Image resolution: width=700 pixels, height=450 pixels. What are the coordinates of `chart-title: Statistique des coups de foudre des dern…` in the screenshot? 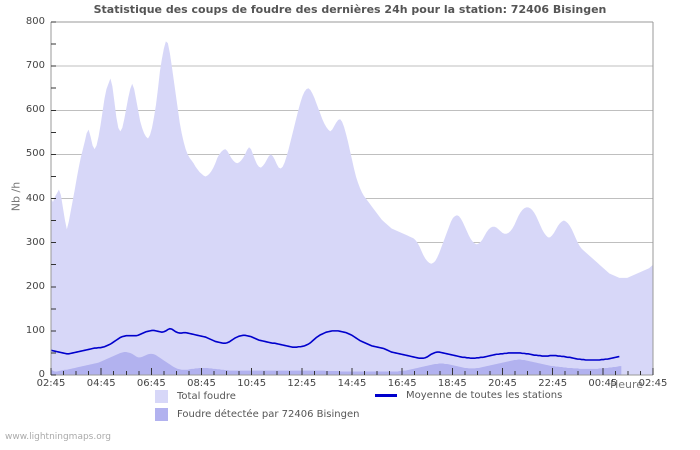 It's located at (350, 9).